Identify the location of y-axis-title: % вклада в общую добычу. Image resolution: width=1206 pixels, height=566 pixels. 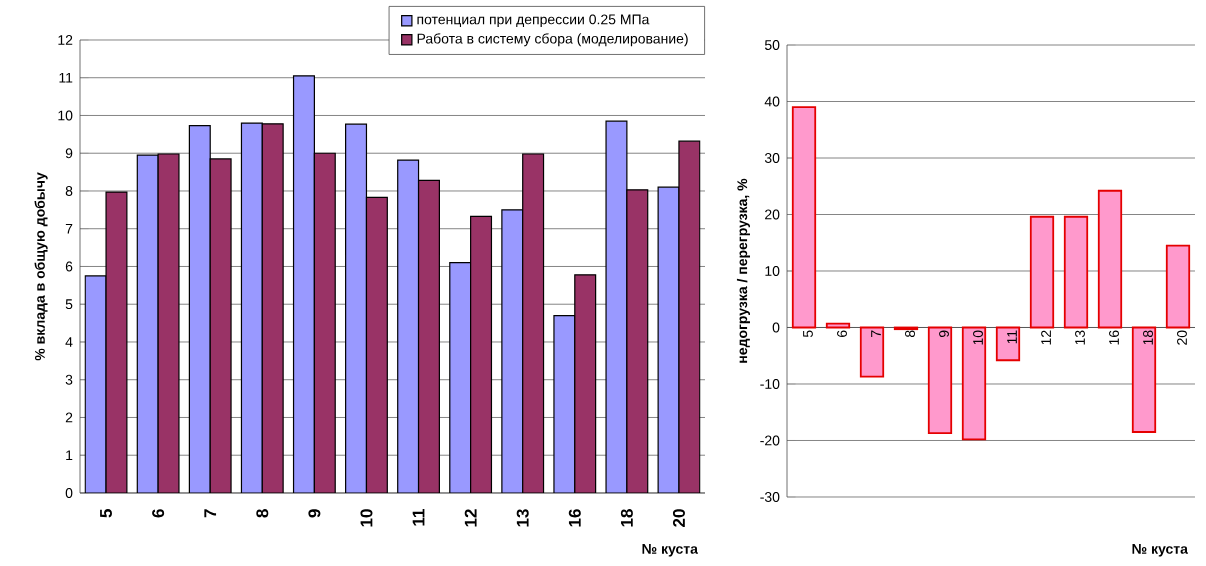
(41, 266).